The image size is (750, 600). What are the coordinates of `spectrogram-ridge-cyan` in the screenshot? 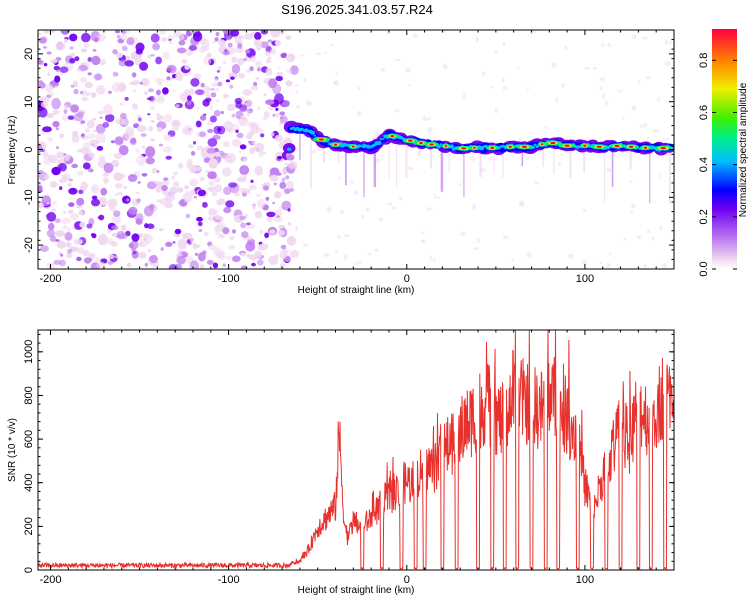 It's located at (298, 127).